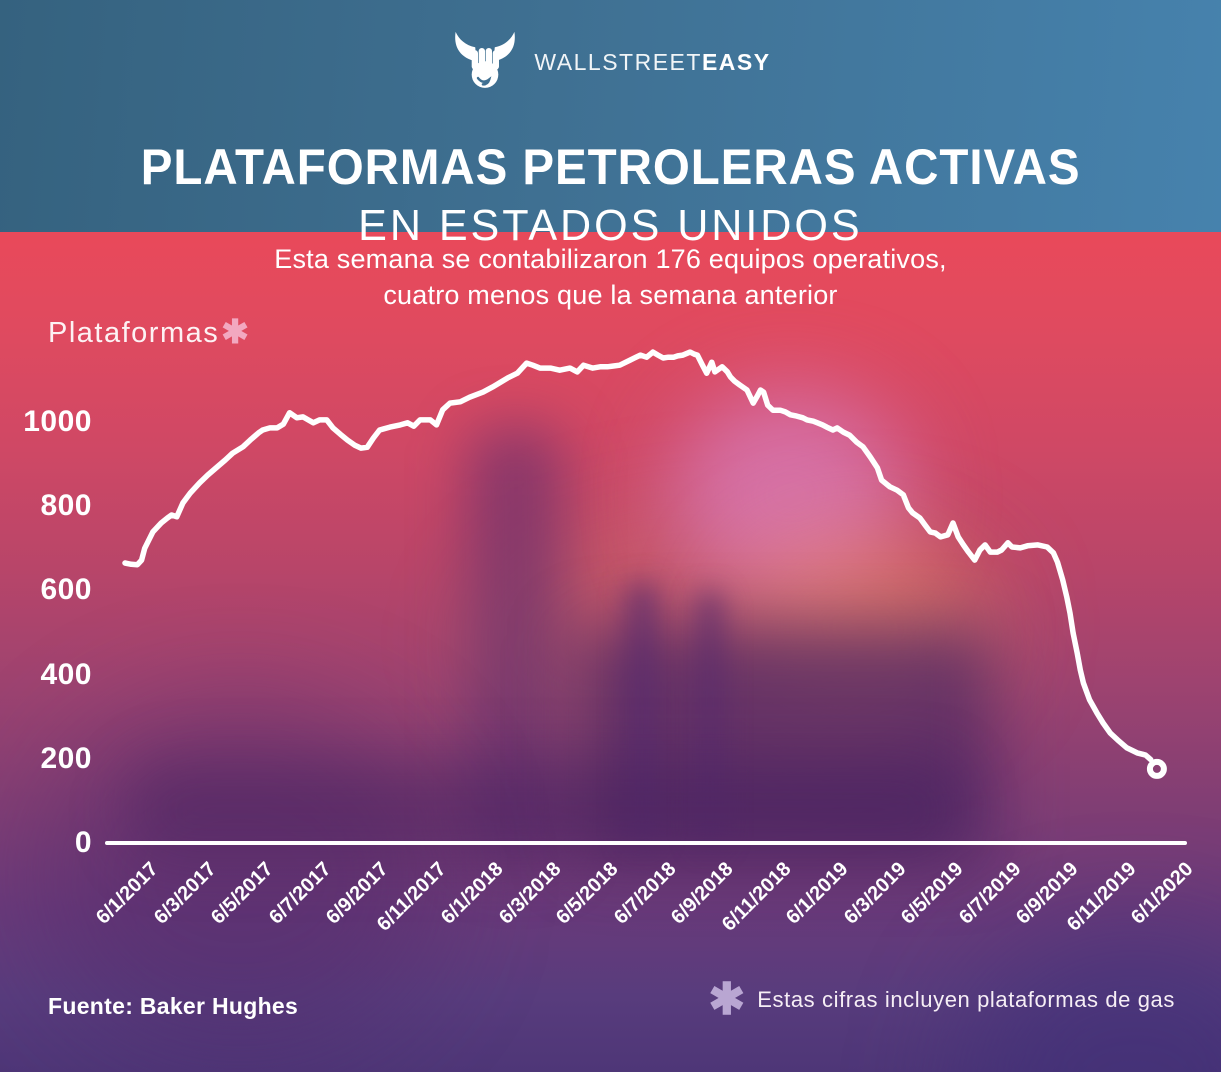 The width and height of the screenshot is (1221, 1072). I want to click on background-haze, so click(545, 810).